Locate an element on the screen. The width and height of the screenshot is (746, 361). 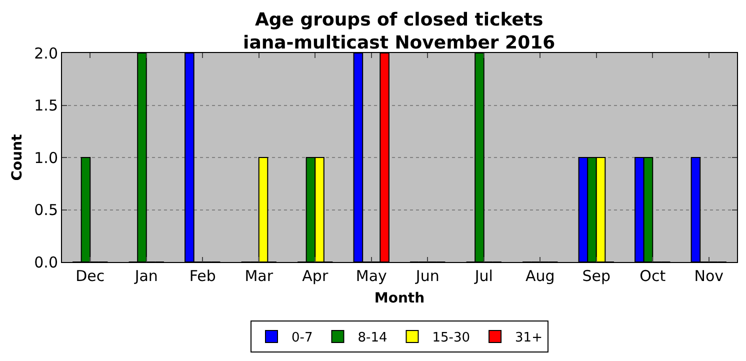
y-tick-label: 1.0 is located at coordinates (46, 157).